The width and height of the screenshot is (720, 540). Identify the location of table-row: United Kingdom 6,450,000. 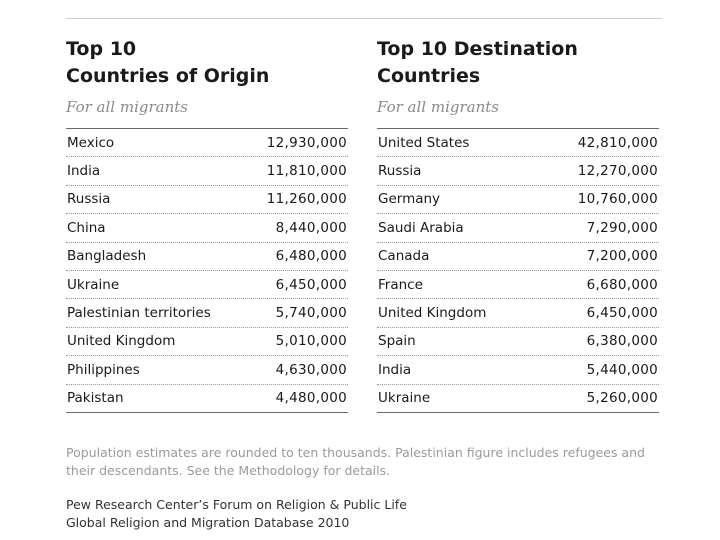
(518, 313).